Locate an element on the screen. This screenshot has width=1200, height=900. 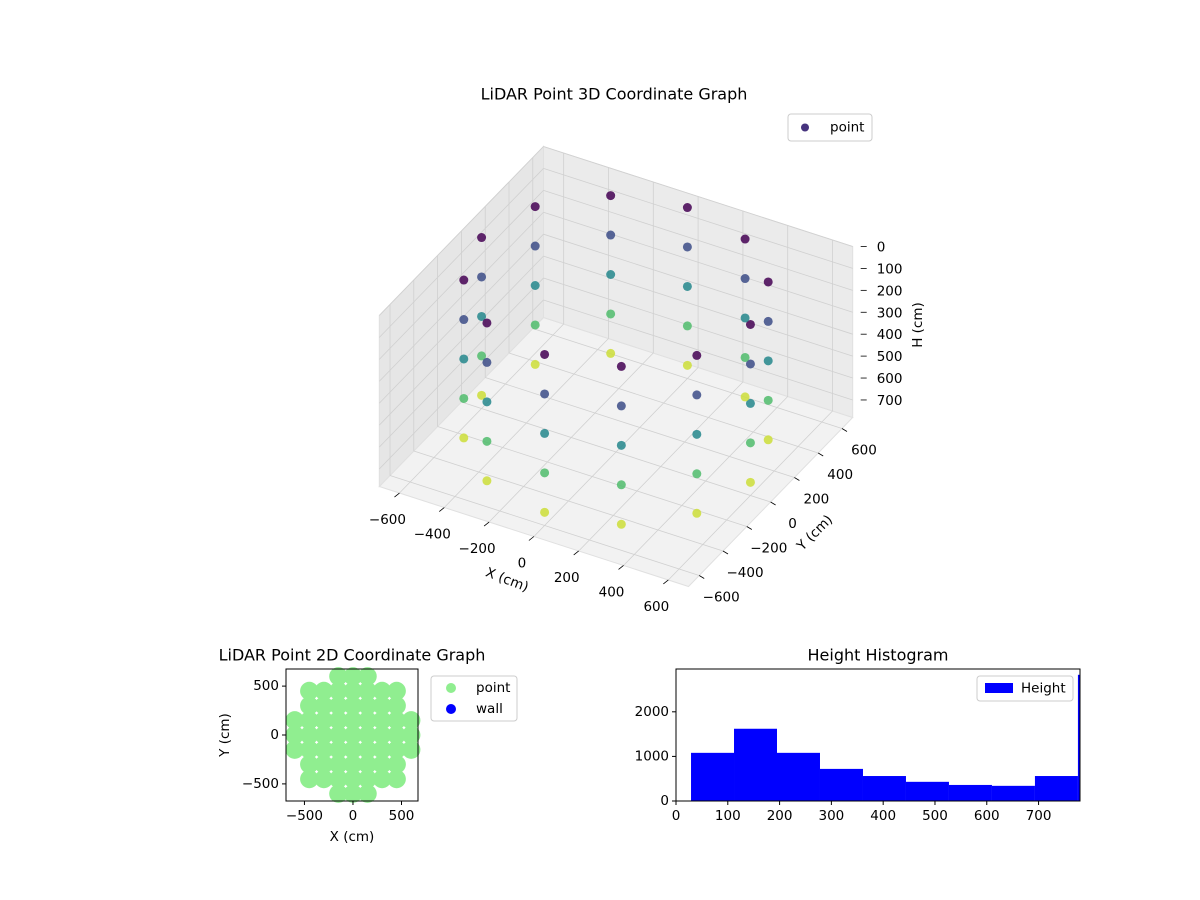
x-tick-label: 200 is located at coordinates (780, 816).